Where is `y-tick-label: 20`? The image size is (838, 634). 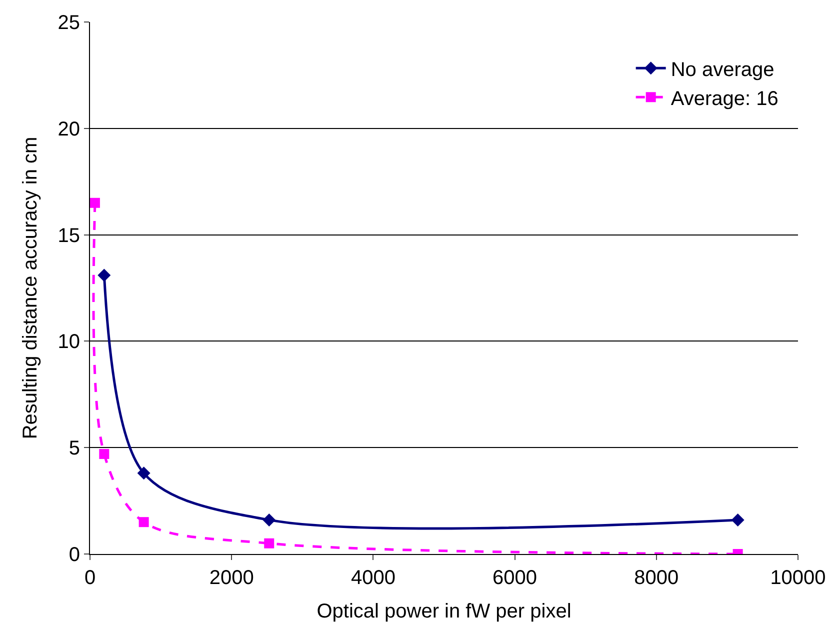
y-tick-label: 20 is located at coordinates (69, 129).